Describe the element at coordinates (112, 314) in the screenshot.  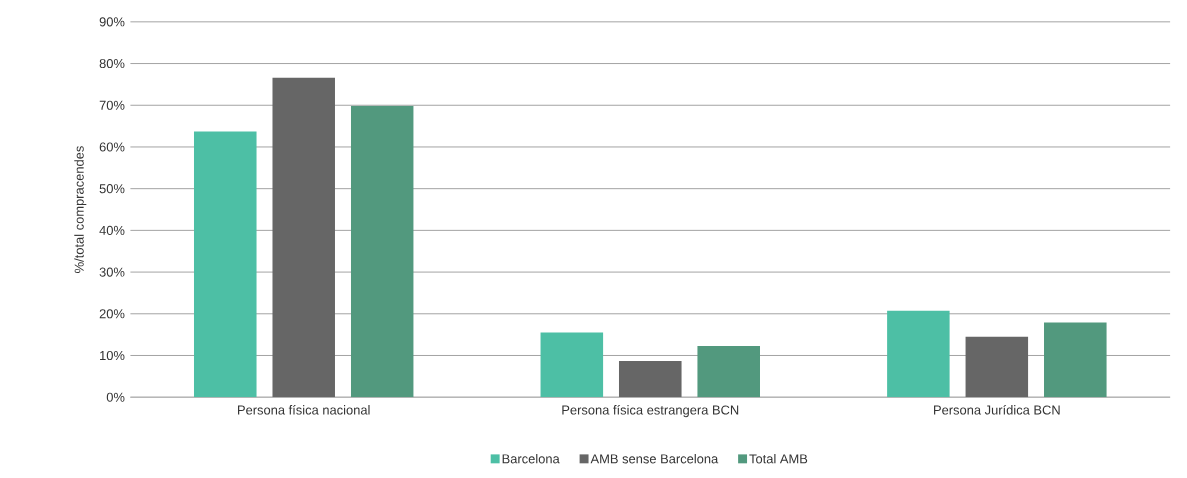
I see `y-tick-label: 20%` at that location.